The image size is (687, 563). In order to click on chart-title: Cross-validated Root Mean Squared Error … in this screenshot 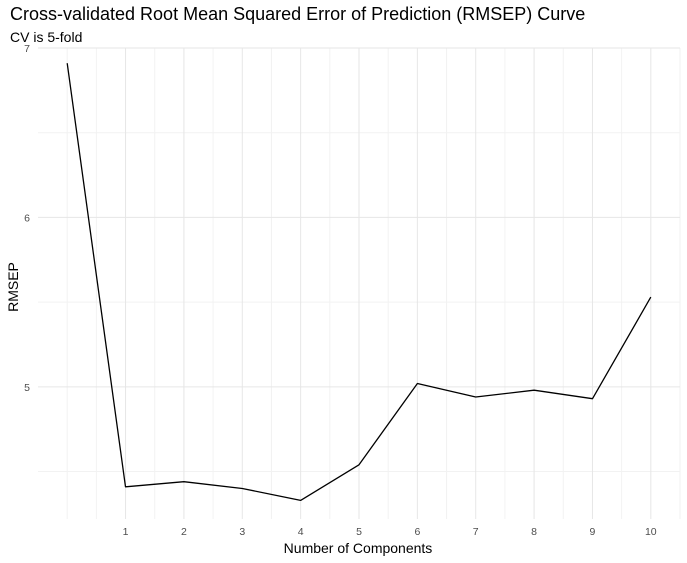, I will do `click(298, 14)`.